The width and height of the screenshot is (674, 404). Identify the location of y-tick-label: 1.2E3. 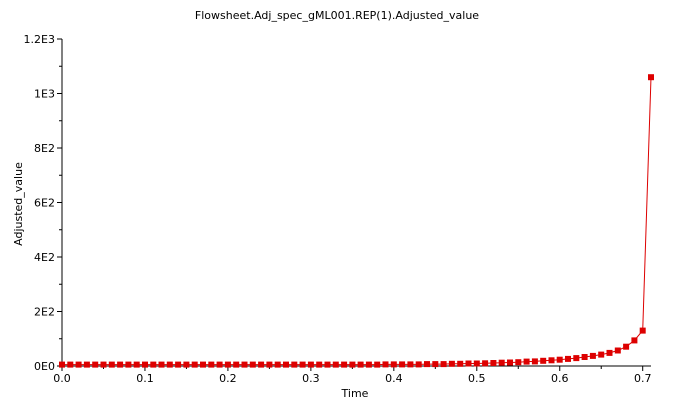
(39, 39).